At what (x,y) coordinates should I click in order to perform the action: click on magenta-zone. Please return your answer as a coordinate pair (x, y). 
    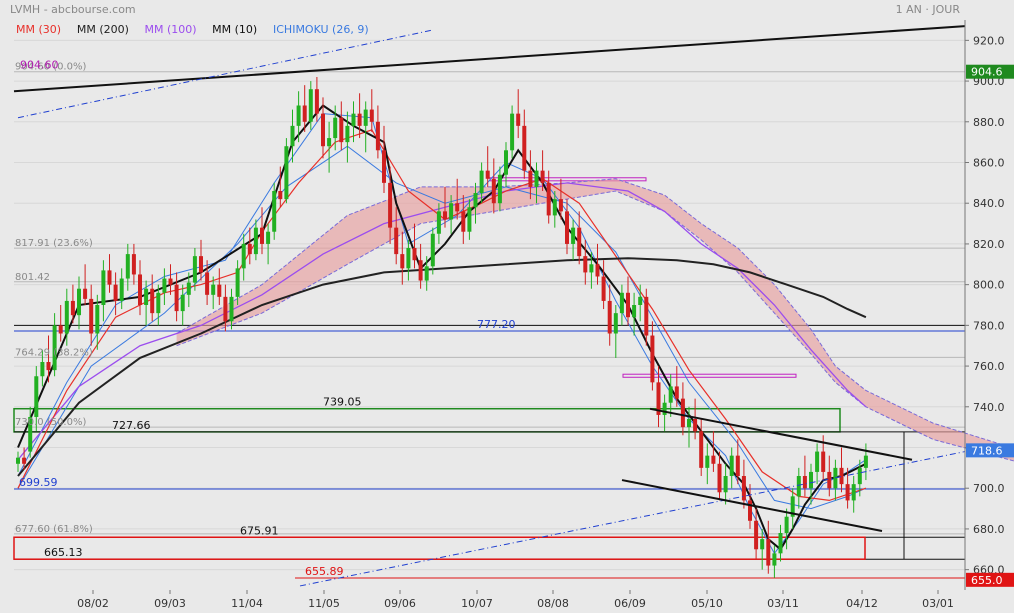
    Looking at the image, I should click on (709, 375).